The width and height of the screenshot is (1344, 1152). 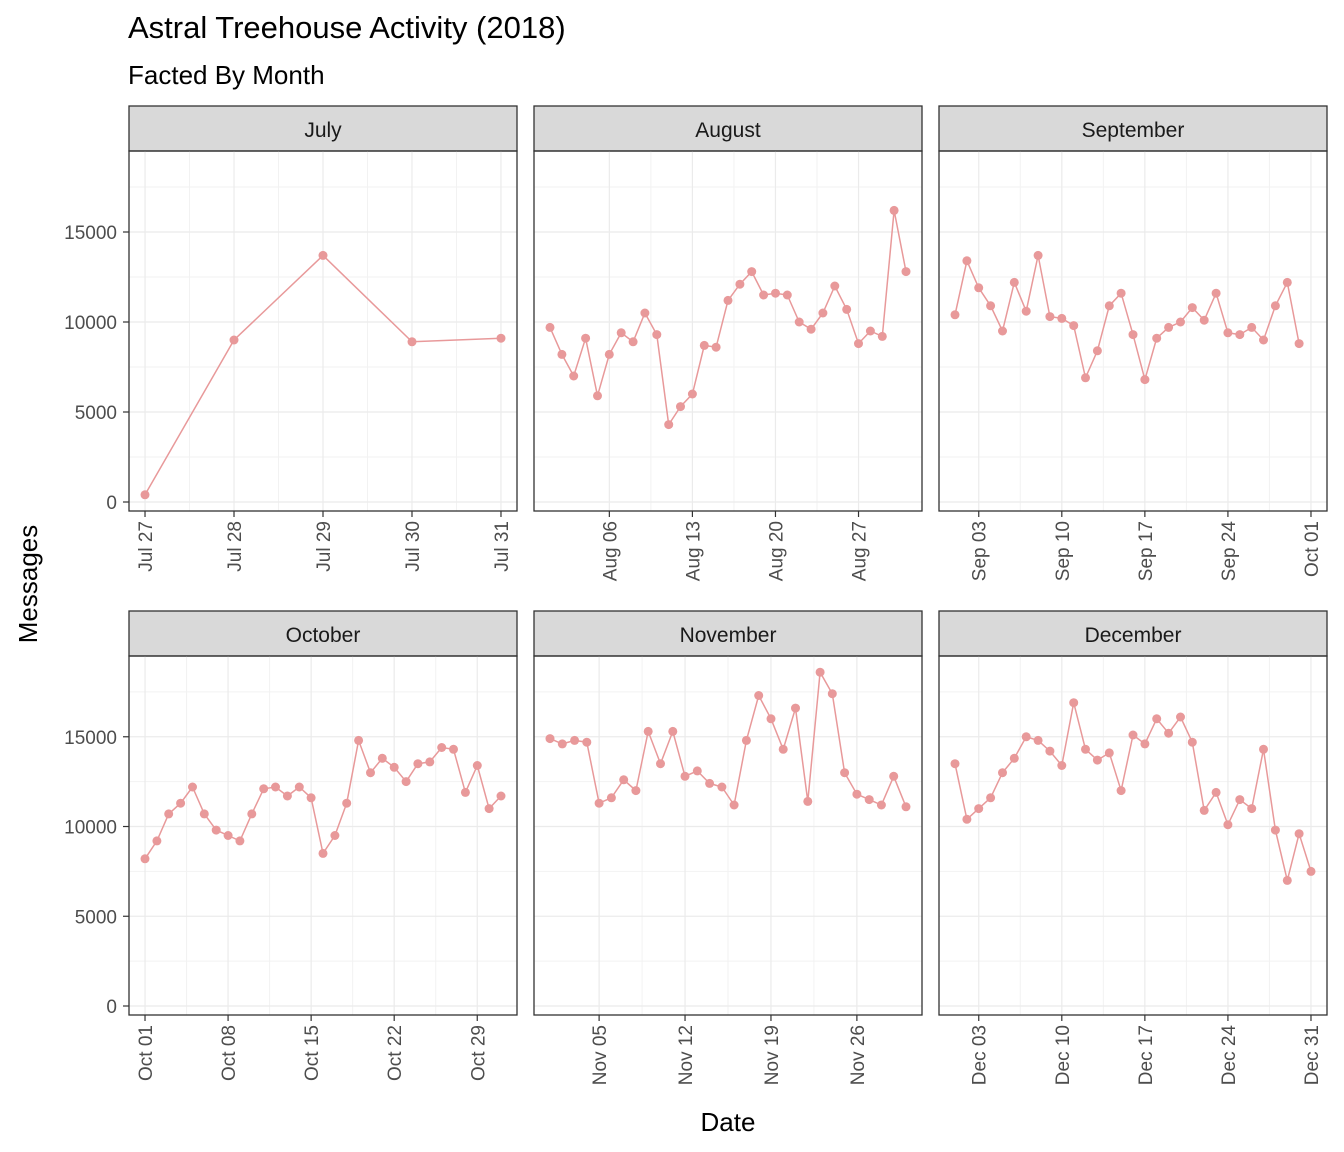 What do you see at coordinates (96, 413) in the screenshot?
I see `y-tick-label: 5000` at bounding box center [96, 413].